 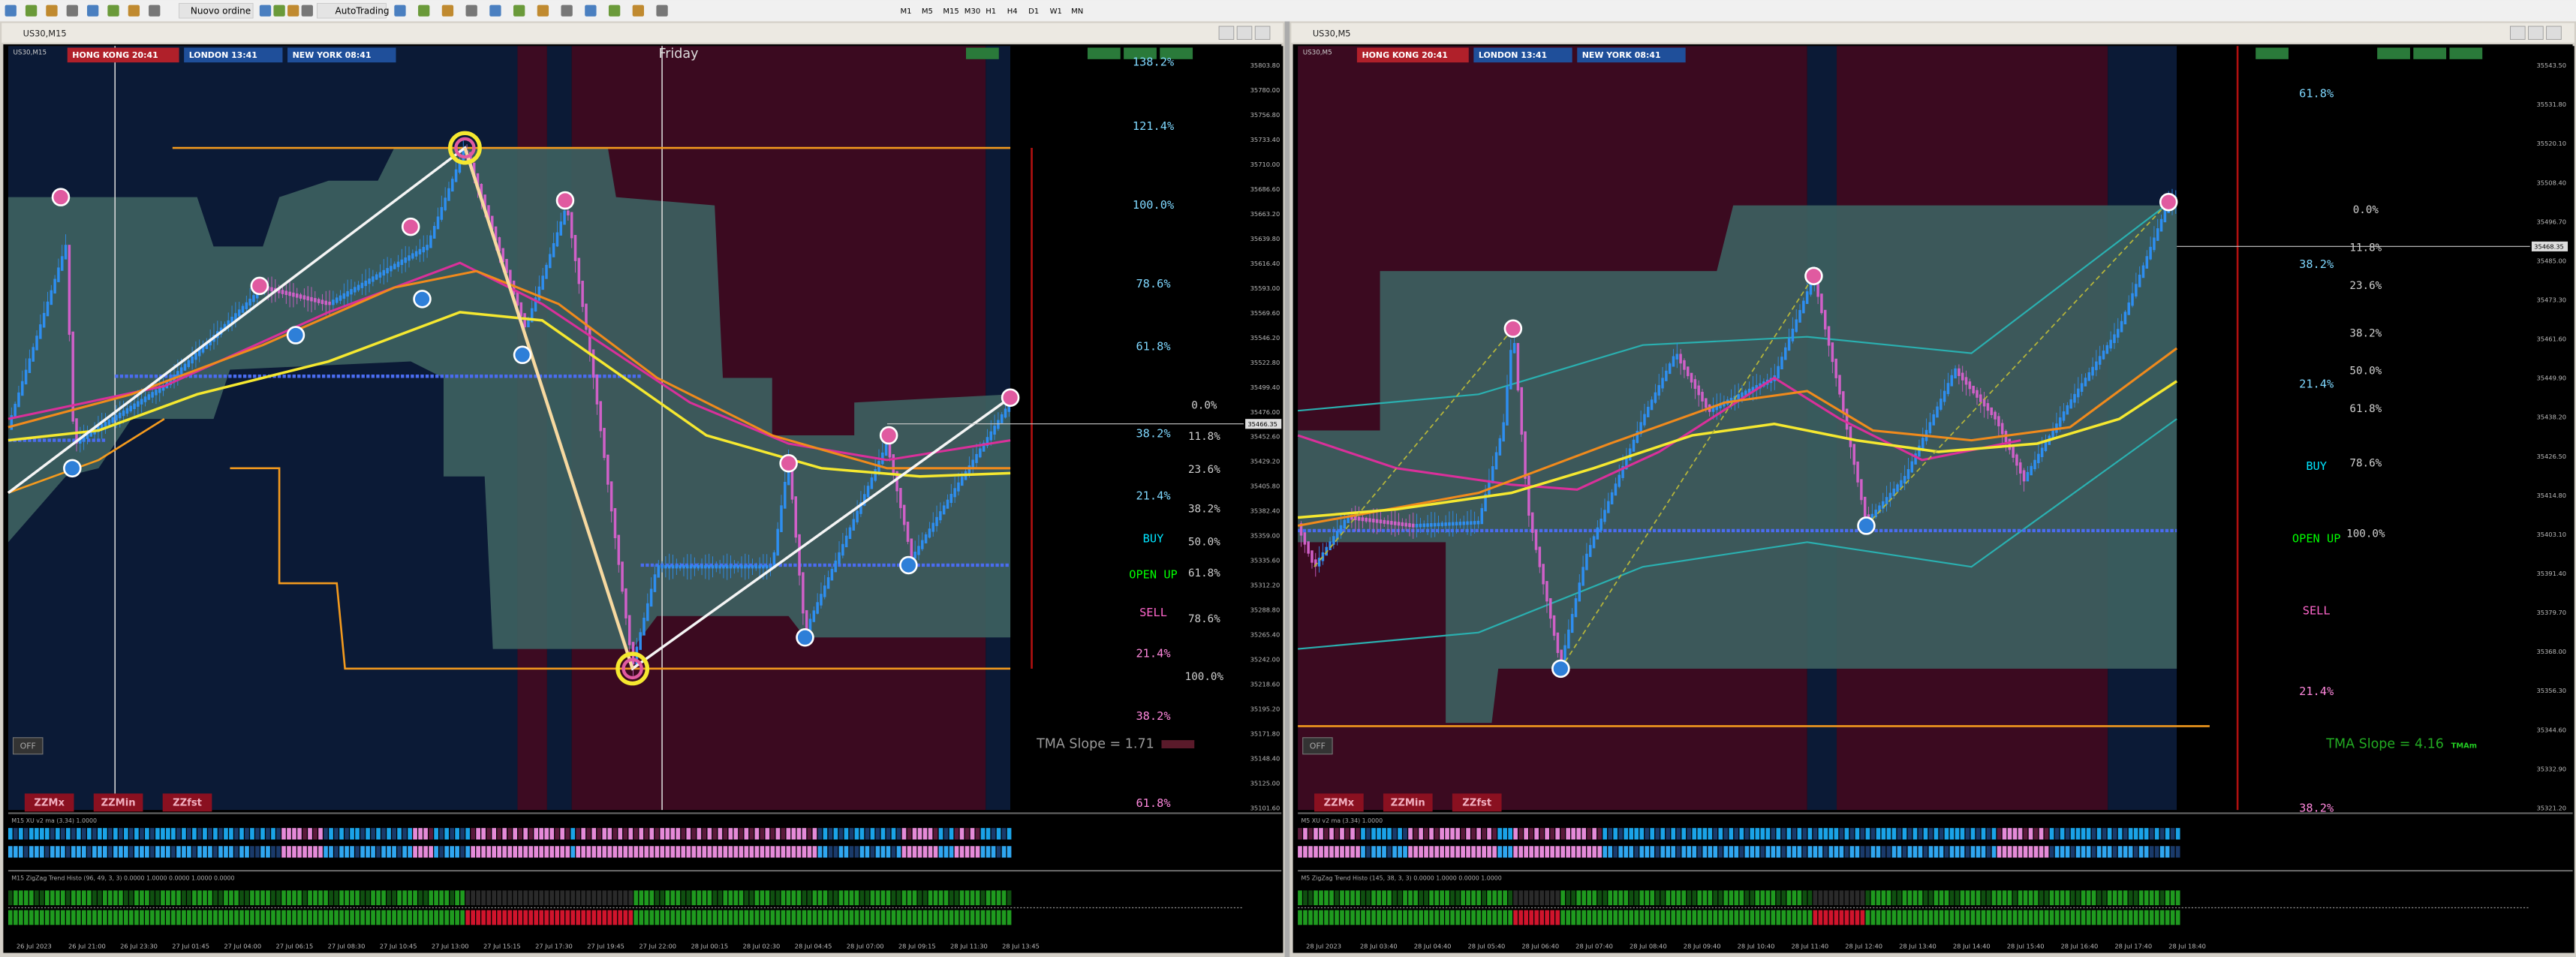 What do you see at coordinates (1012, 12) in the screenshot?
I see `timeframe-button: H4` at bounding box center [1012, 12].